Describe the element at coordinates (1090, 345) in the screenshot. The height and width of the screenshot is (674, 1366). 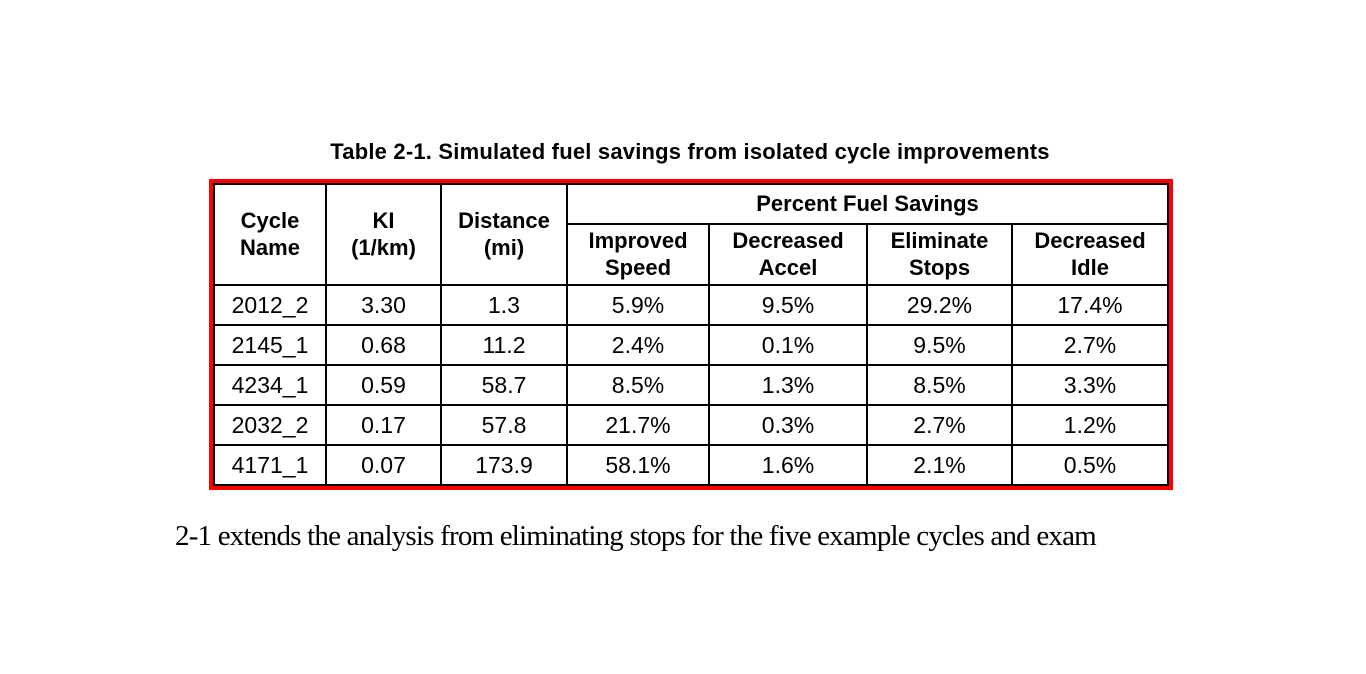
I see `cell-decreased-idle: 2.7%` at that location.